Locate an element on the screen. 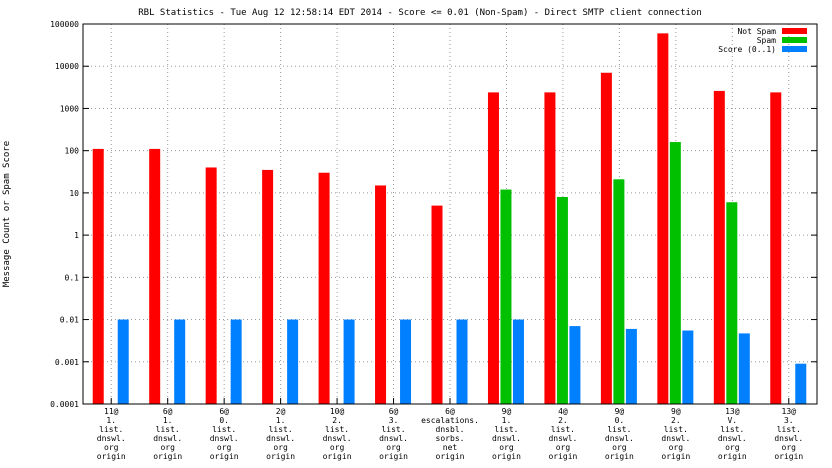 Image resolution: width=832 pixels, height=468 pixels. x-tick-label: 4@ 2. list. dnswl. org origin is located at coordinates (562, 434).